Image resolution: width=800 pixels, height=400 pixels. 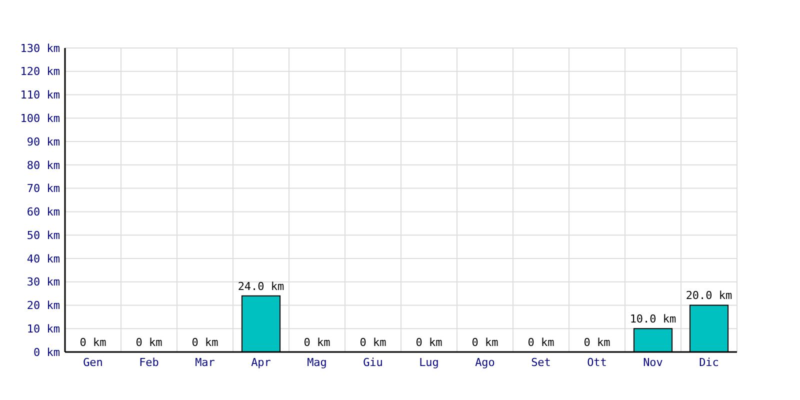 What do you see at coordinates (43, 165) in the screenshot?
I see `y-tick-label: 80 km` at bounding box center [43, 165].